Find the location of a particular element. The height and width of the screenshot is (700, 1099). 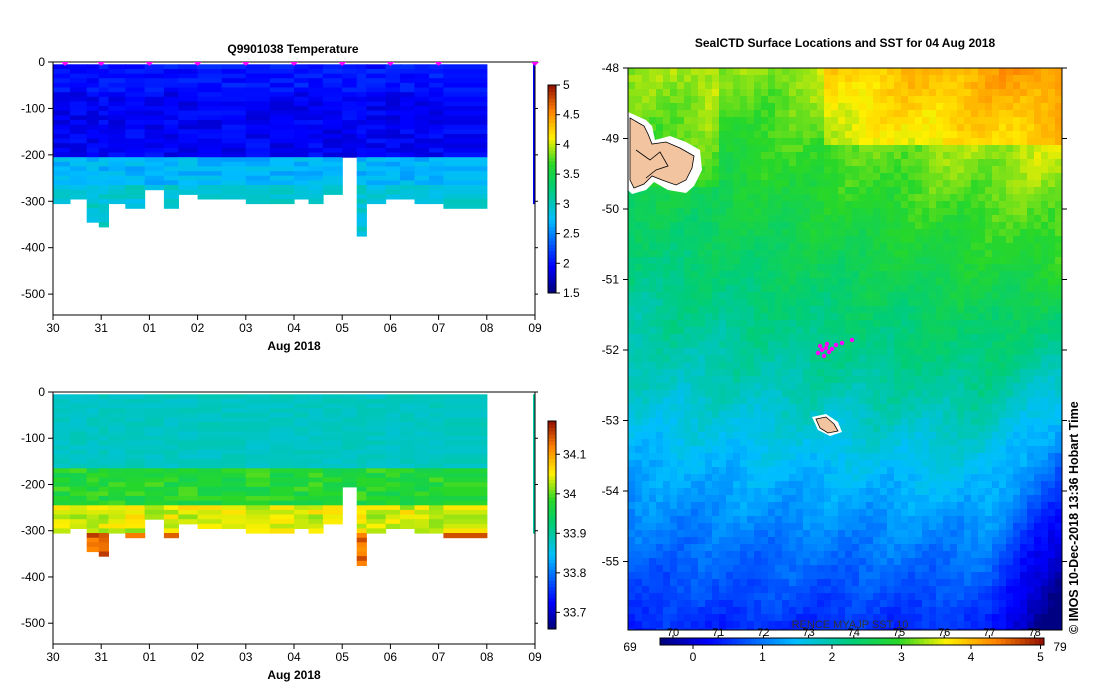

y-tick-label: 0 is located at coordinates (41, 392).